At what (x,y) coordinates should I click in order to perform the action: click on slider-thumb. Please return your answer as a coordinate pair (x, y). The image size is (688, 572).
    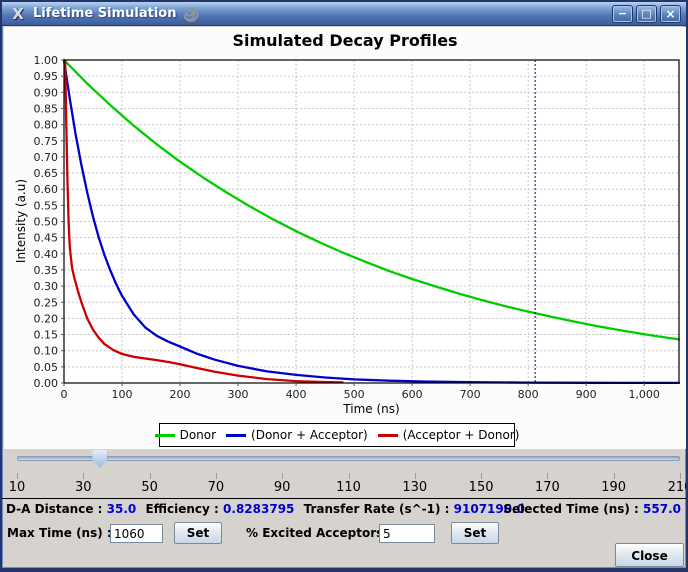
    Looking at the image, I should click on (100, 459).